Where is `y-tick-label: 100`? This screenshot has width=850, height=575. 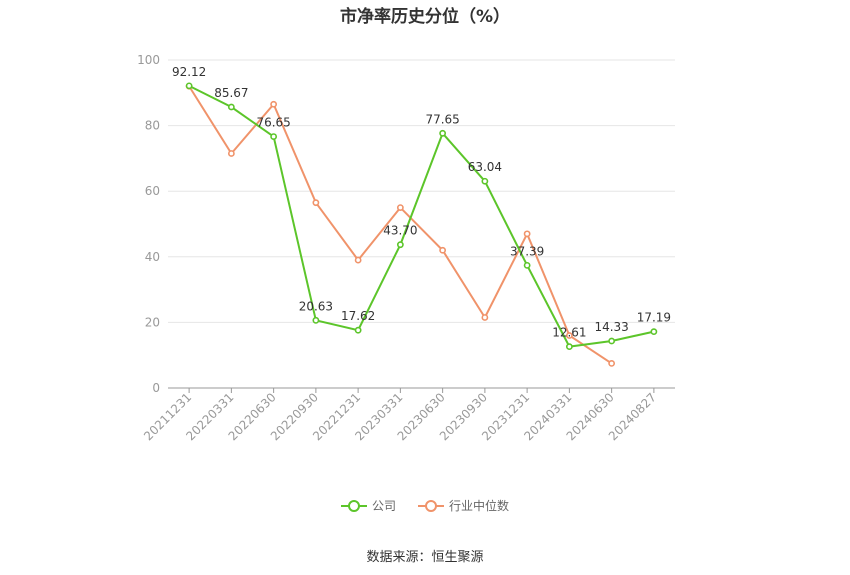
y-tick-label: 100 is located at coordinates (148, 60).